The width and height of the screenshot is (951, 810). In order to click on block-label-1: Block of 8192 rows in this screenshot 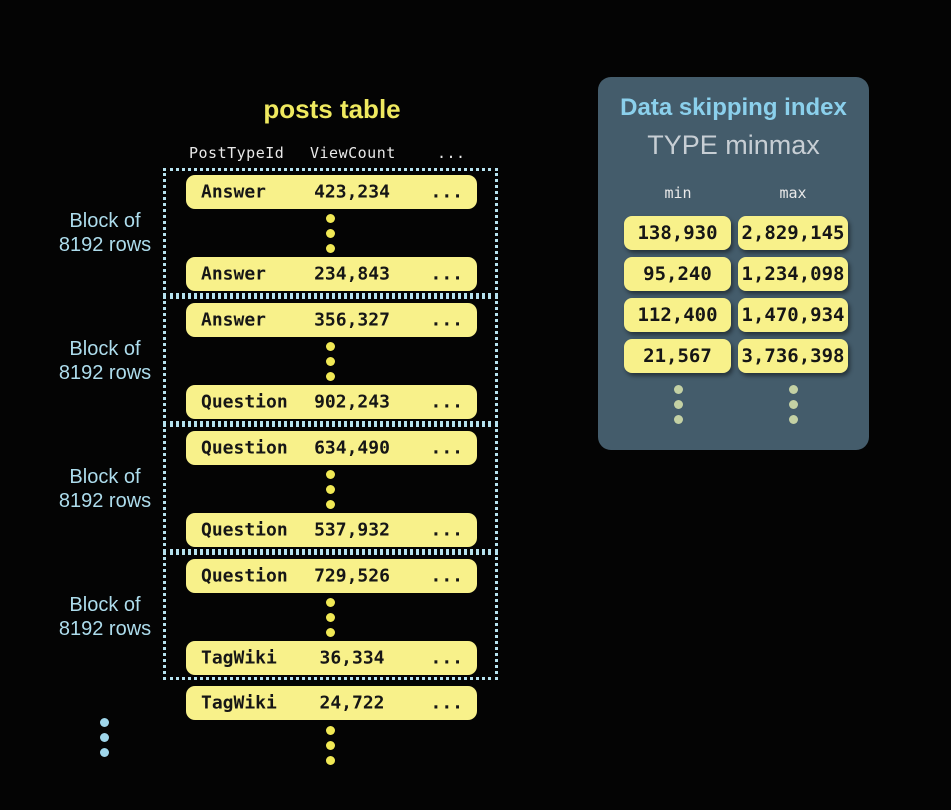, I will do `click(105, 233)`.